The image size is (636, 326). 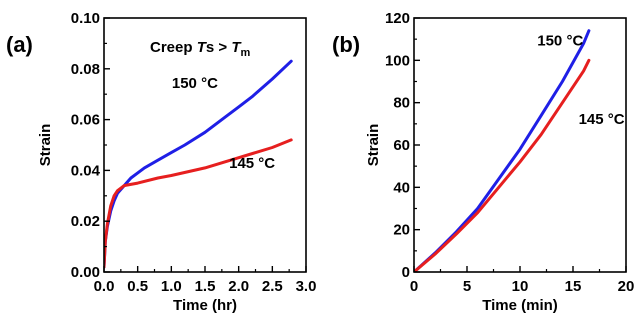 I want to click on panel-b-y-tick-label: 20, so click(x=401, y=230).